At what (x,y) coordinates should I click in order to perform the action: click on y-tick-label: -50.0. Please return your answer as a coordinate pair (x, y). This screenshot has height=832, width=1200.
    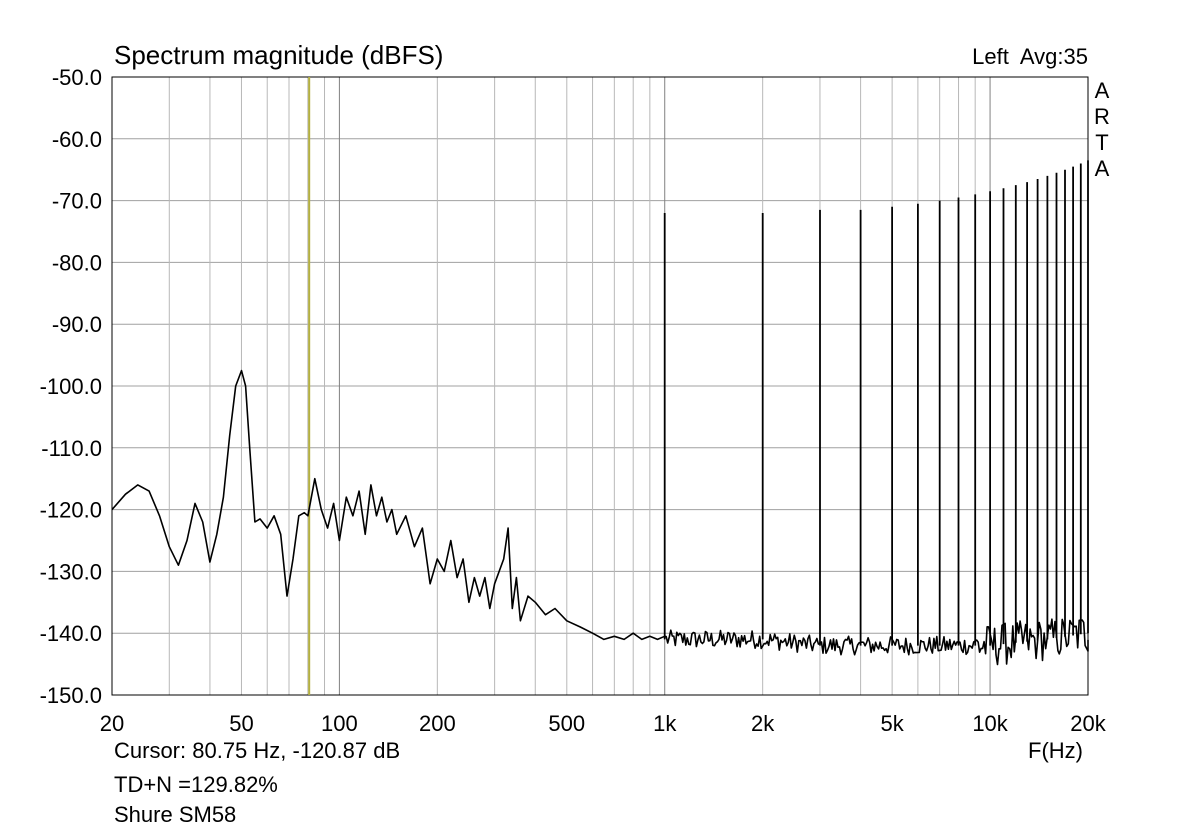
    Looking at the image, I should click on (77, 77).